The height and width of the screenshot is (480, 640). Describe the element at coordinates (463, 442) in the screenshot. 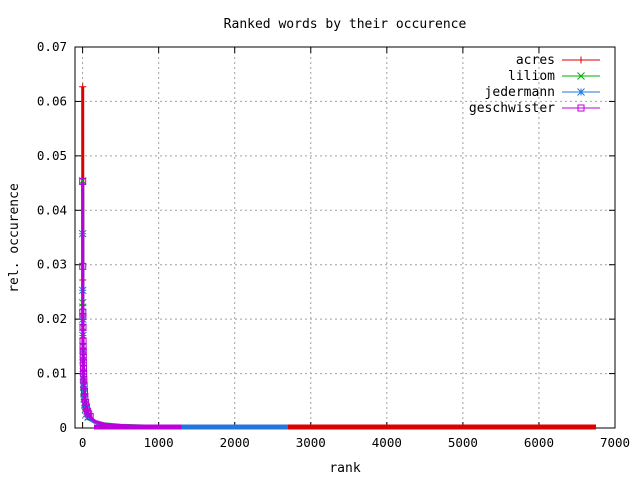

I see `x-tick-label: 5000` at that location.